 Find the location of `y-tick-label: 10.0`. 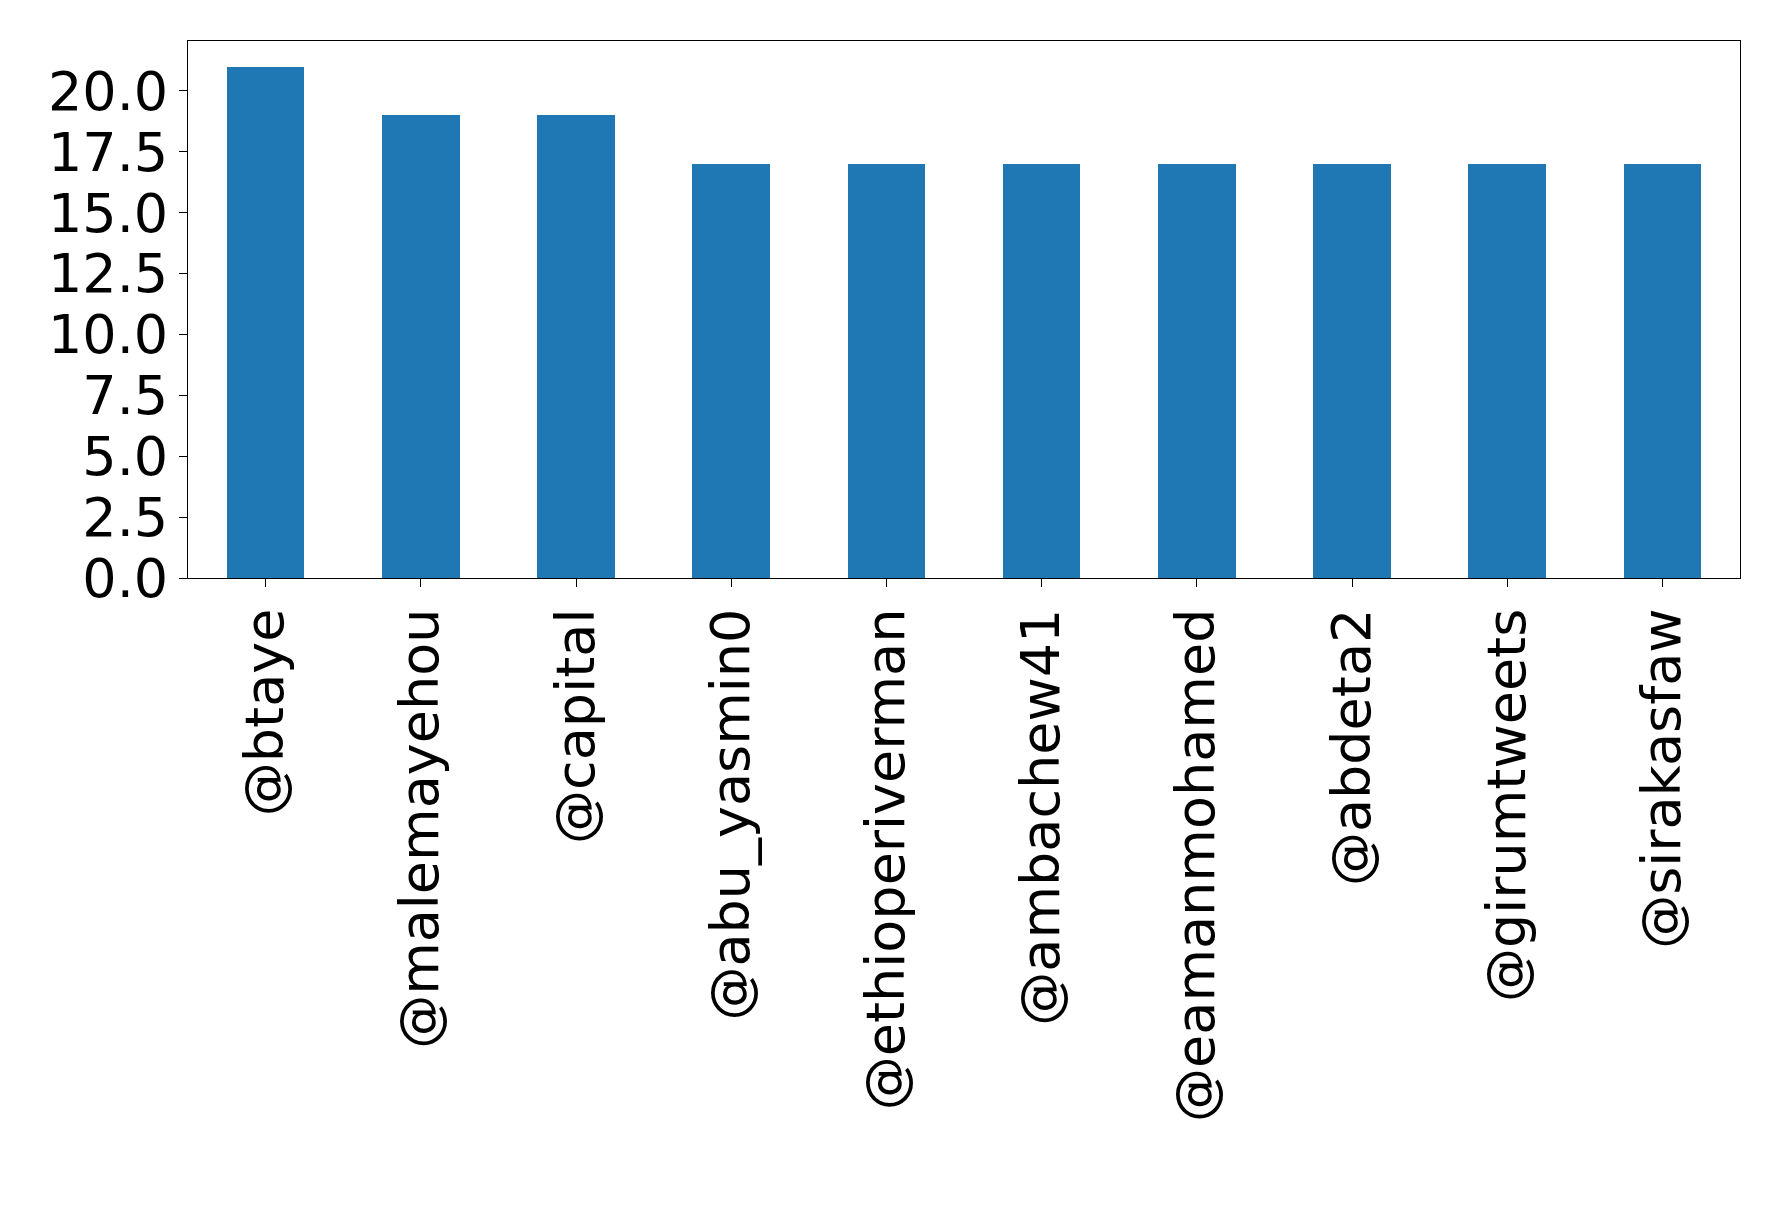

y-tick-label: 10.0 is located at coordinates (108, 335).